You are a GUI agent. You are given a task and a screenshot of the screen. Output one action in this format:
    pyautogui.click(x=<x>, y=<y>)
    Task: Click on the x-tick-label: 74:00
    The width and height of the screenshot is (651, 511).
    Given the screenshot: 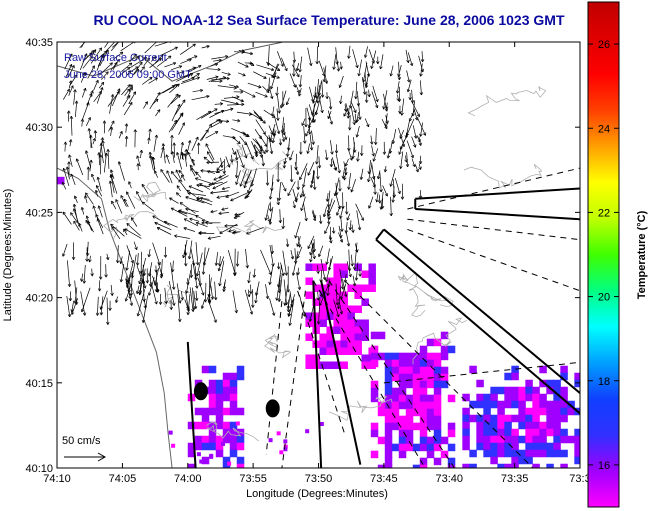 What is the action you would take?
    pyautogui.click(x=188, y=479)
    